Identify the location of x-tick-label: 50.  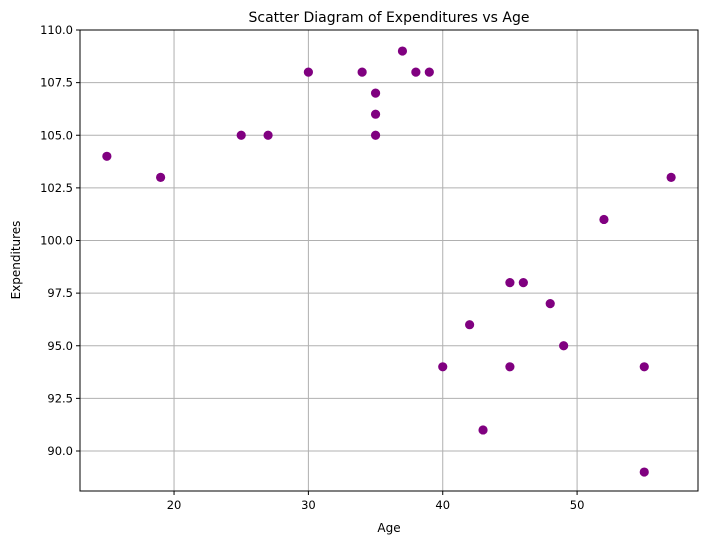
(577, 505).